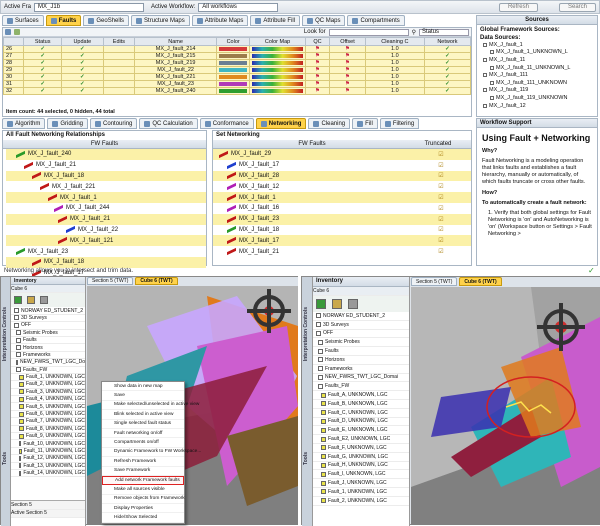 This screenshot has width=600, height=526. I want to click on colormap-cell, so click(277, 84).